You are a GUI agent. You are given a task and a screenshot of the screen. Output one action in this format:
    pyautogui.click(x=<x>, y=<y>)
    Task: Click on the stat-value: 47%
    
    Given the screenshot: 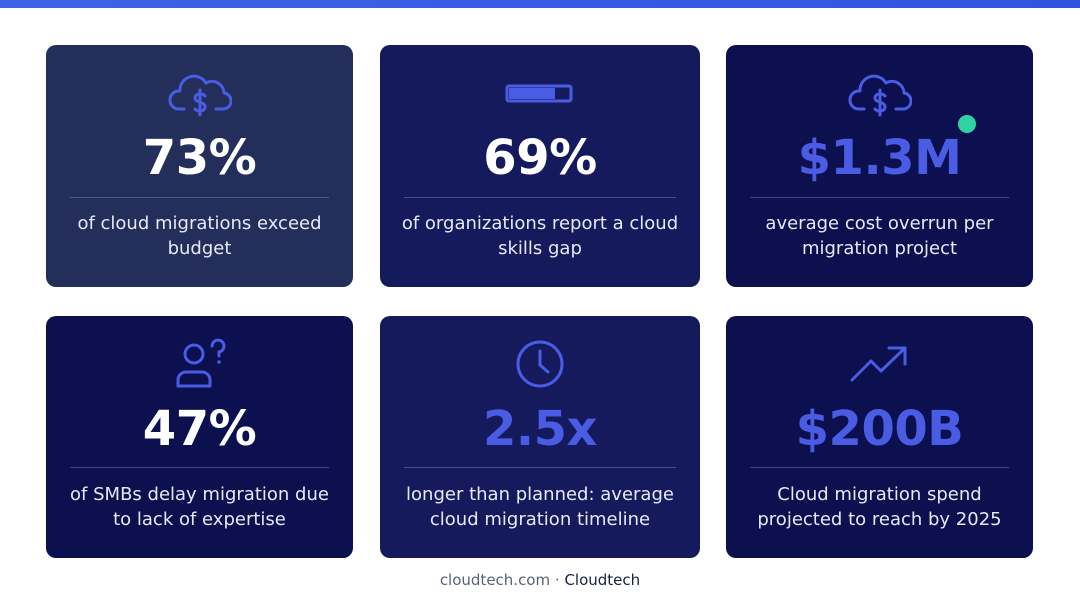 What is the action you would take?
    pyautogui.click(x=199, y=429)
    